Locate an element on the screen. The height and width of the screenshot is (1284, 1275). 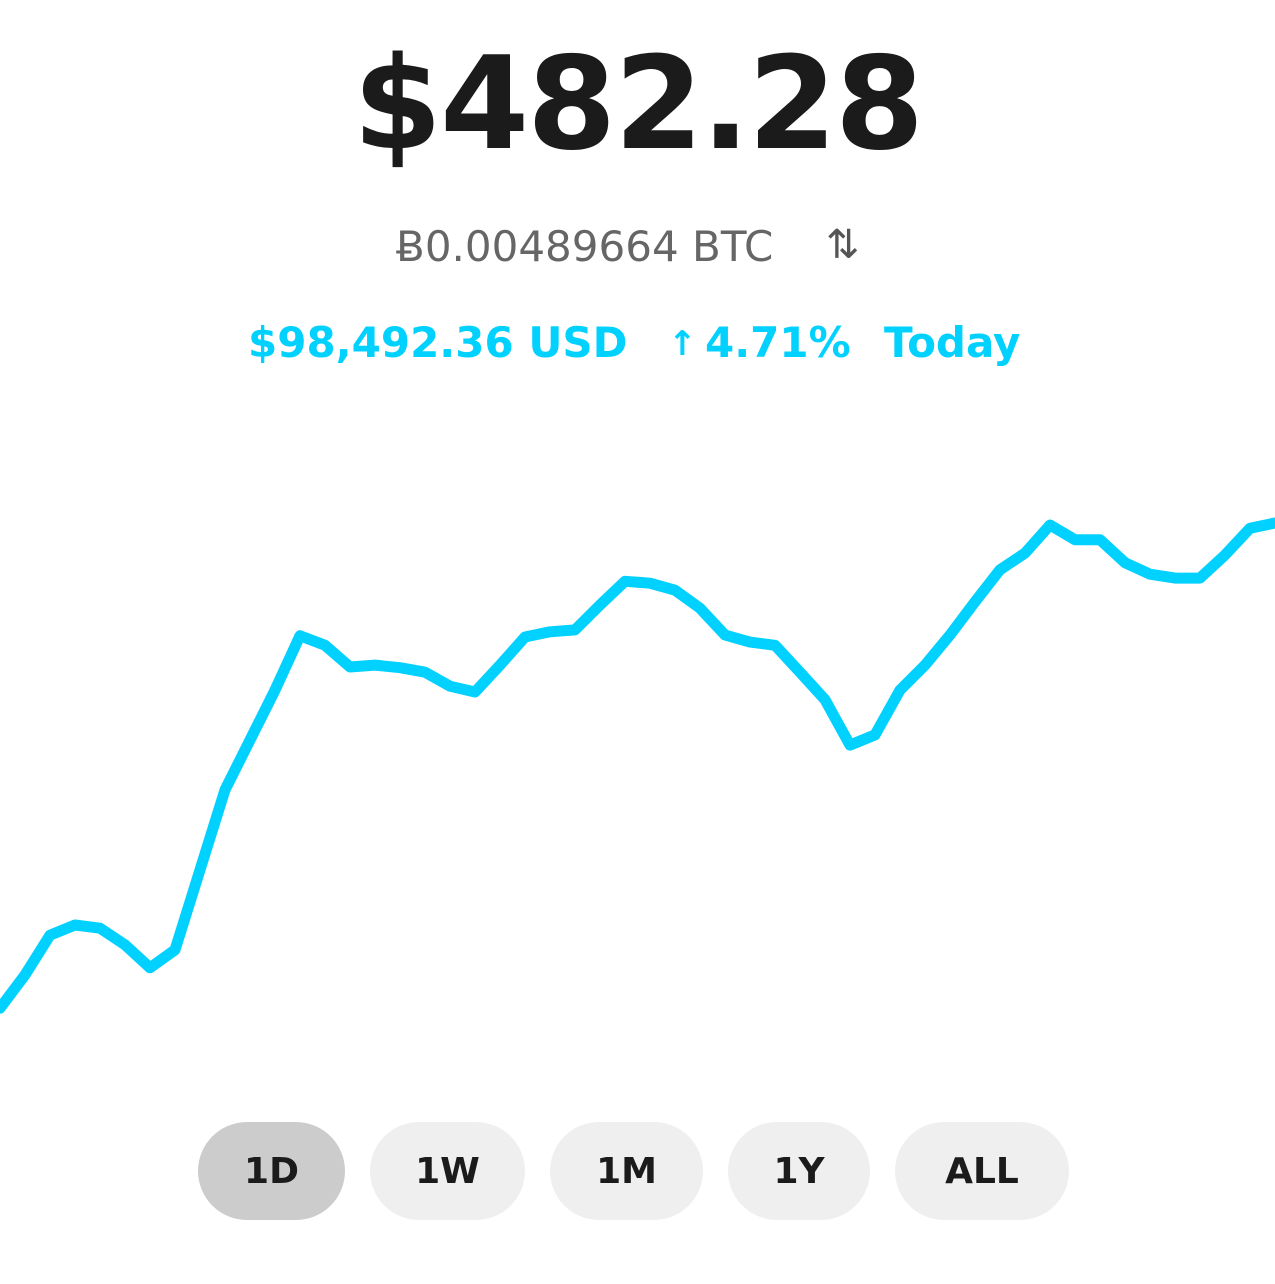
change: 4.71% is located at coordinates (778, 342).